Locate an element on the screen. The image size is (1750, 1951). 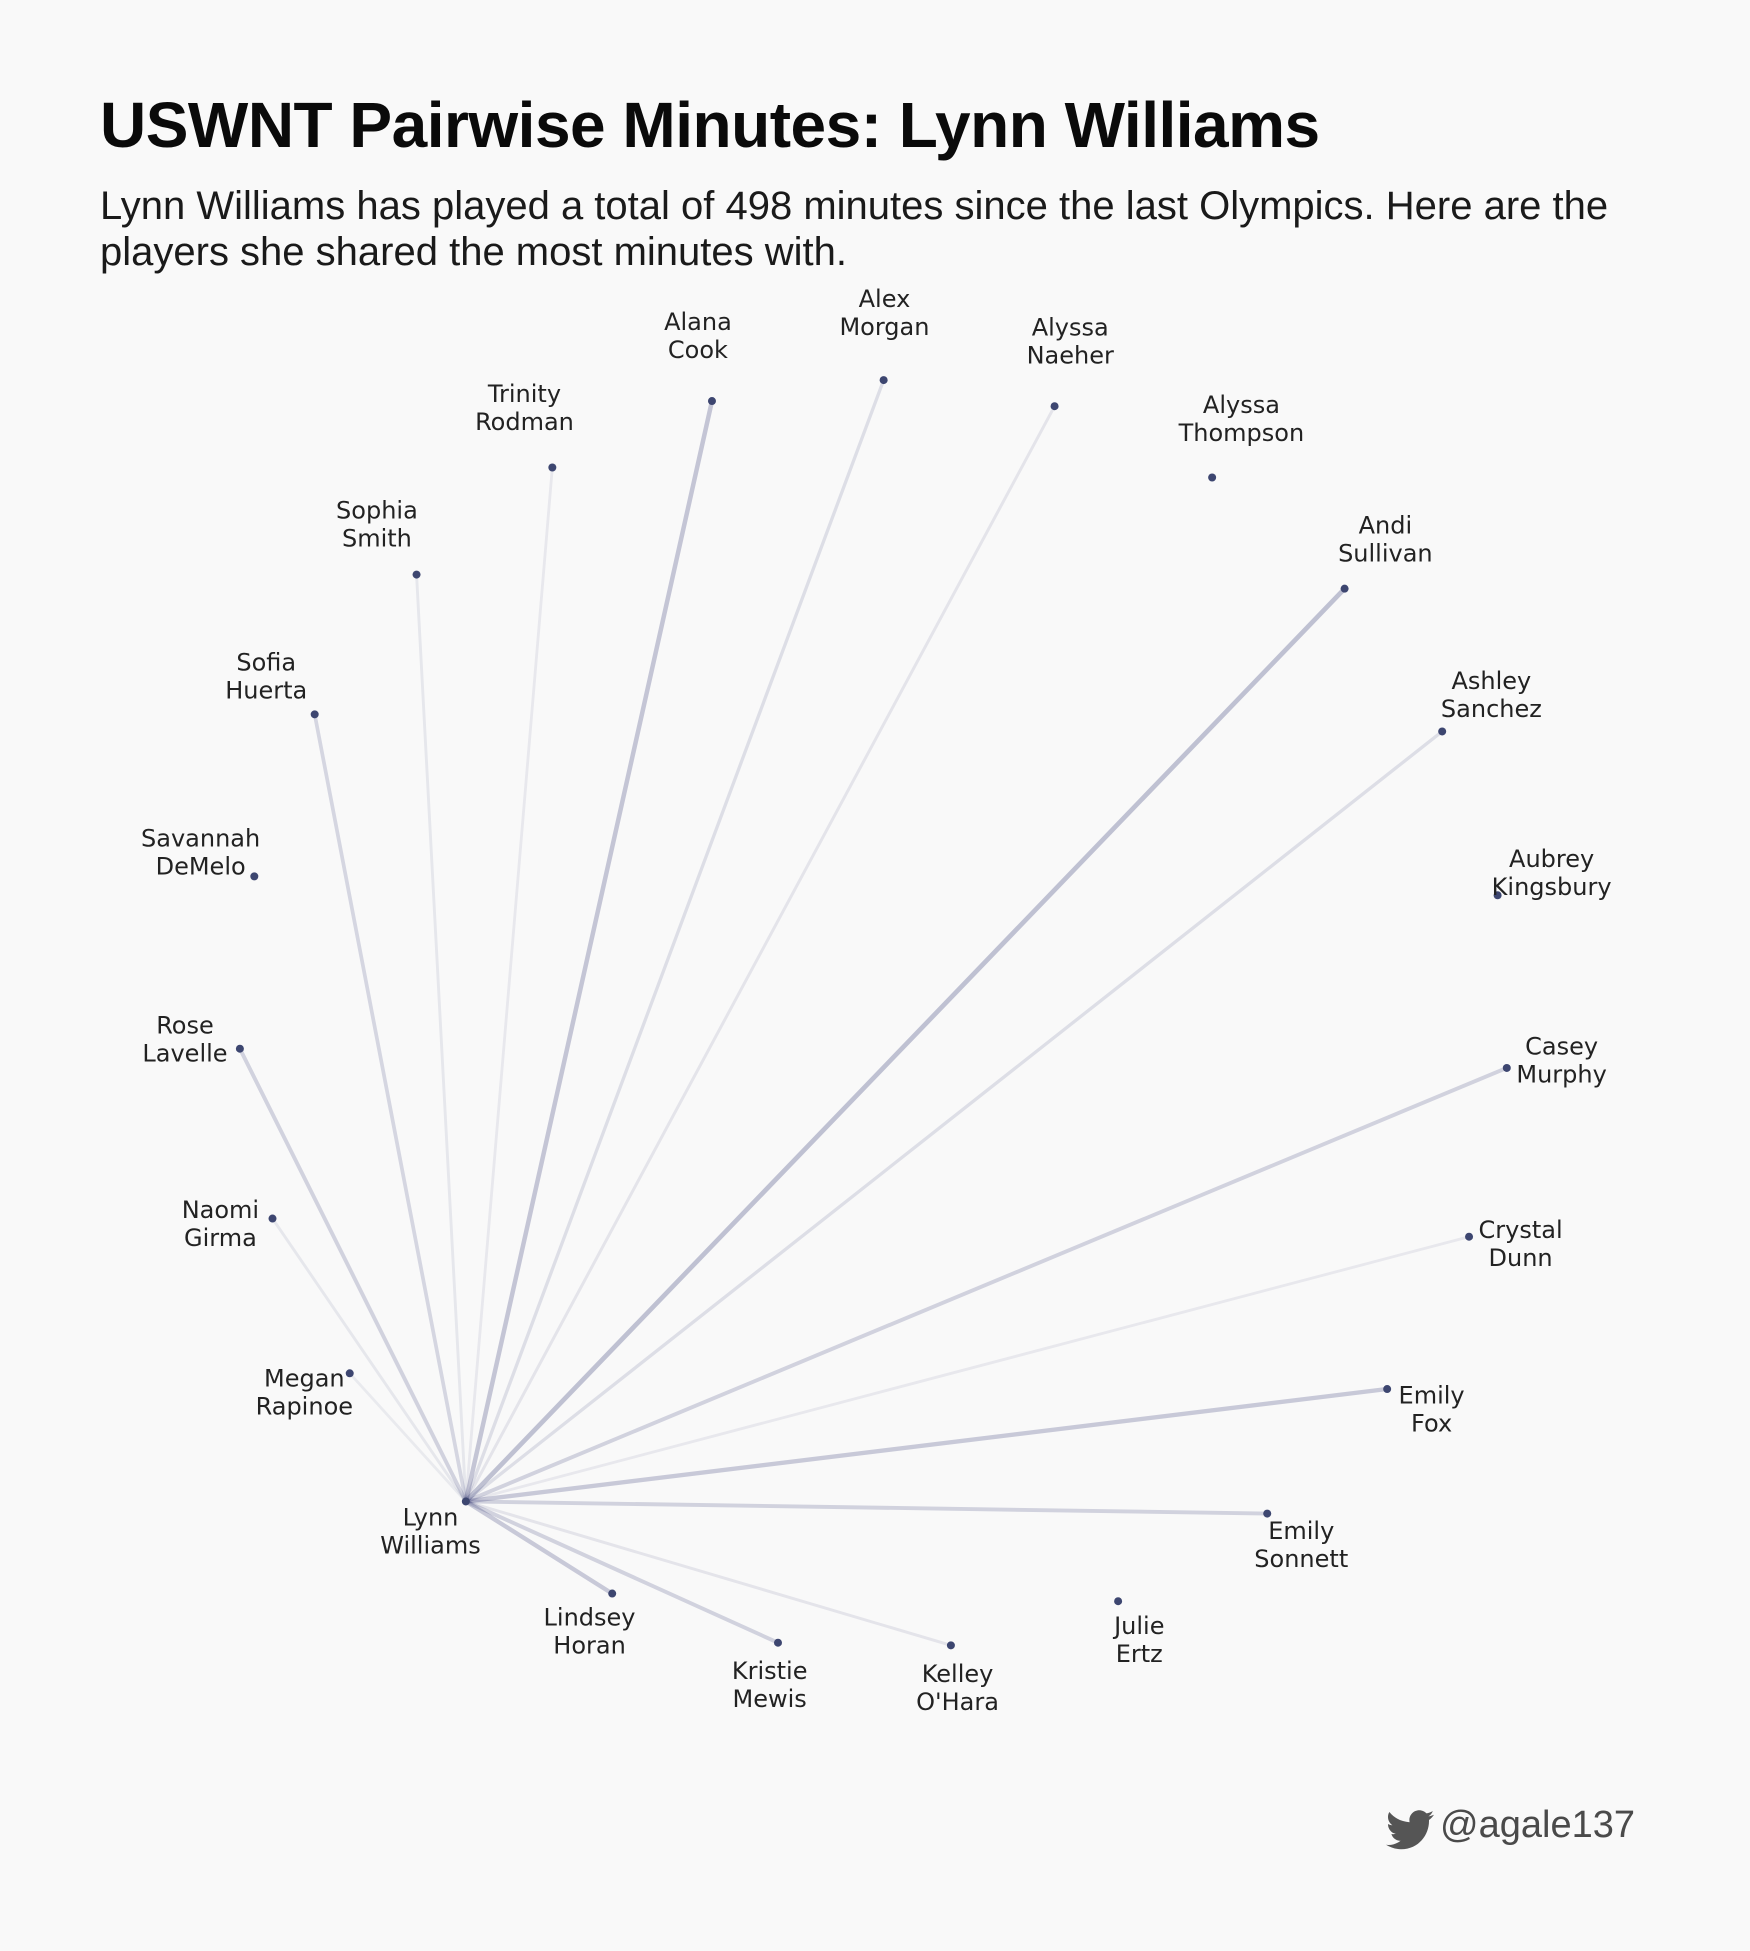
node-label-line: Sophia is located at coordinates (377, 510).